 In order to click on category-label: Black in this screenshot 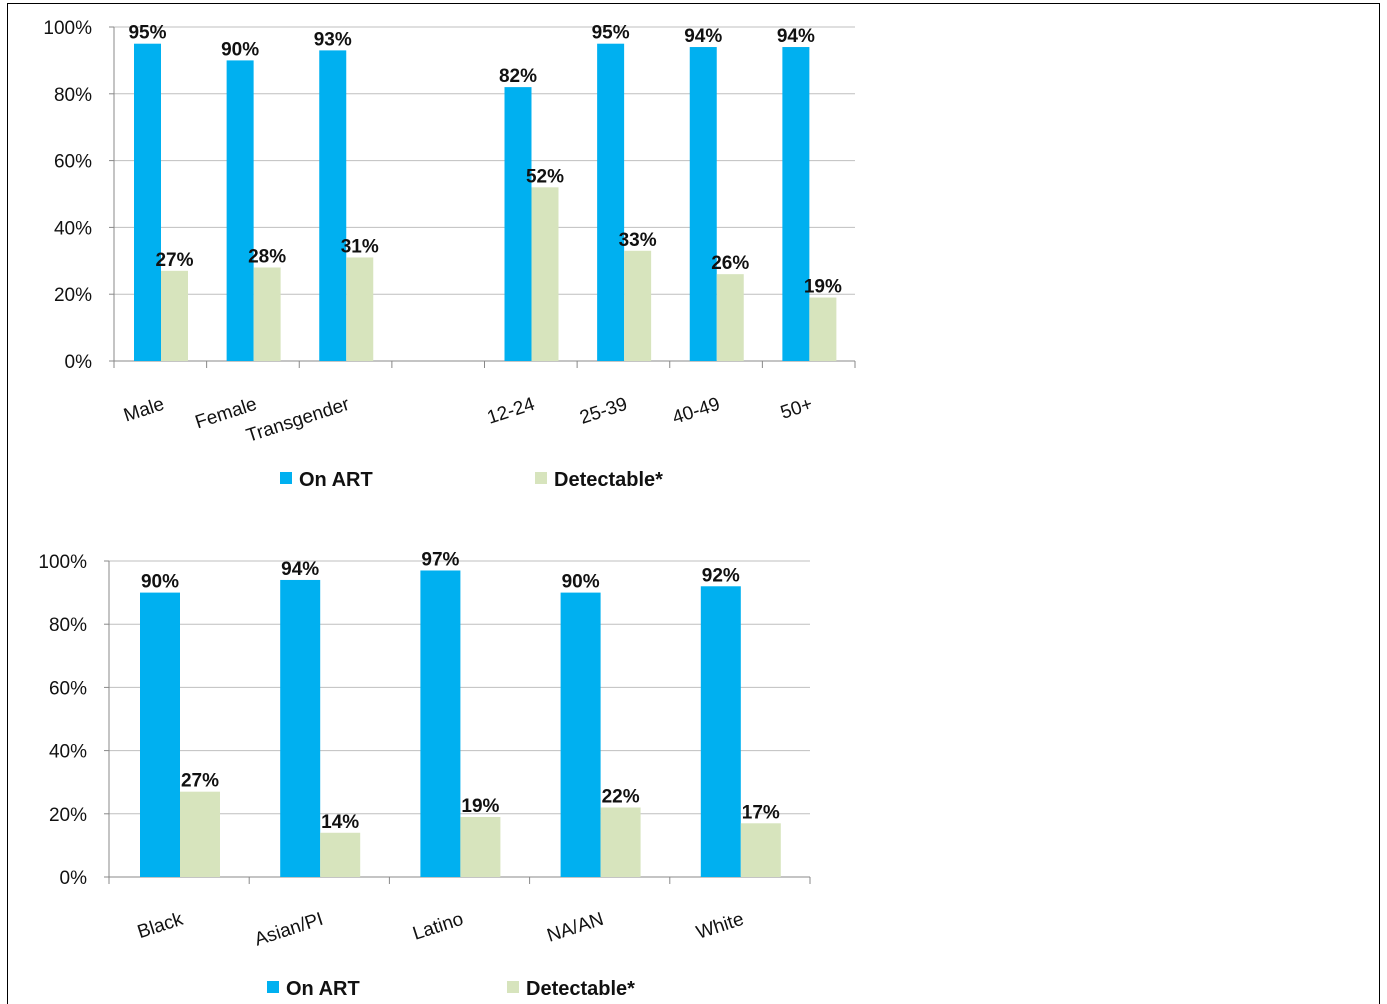, I will do `click(160, 926)`.